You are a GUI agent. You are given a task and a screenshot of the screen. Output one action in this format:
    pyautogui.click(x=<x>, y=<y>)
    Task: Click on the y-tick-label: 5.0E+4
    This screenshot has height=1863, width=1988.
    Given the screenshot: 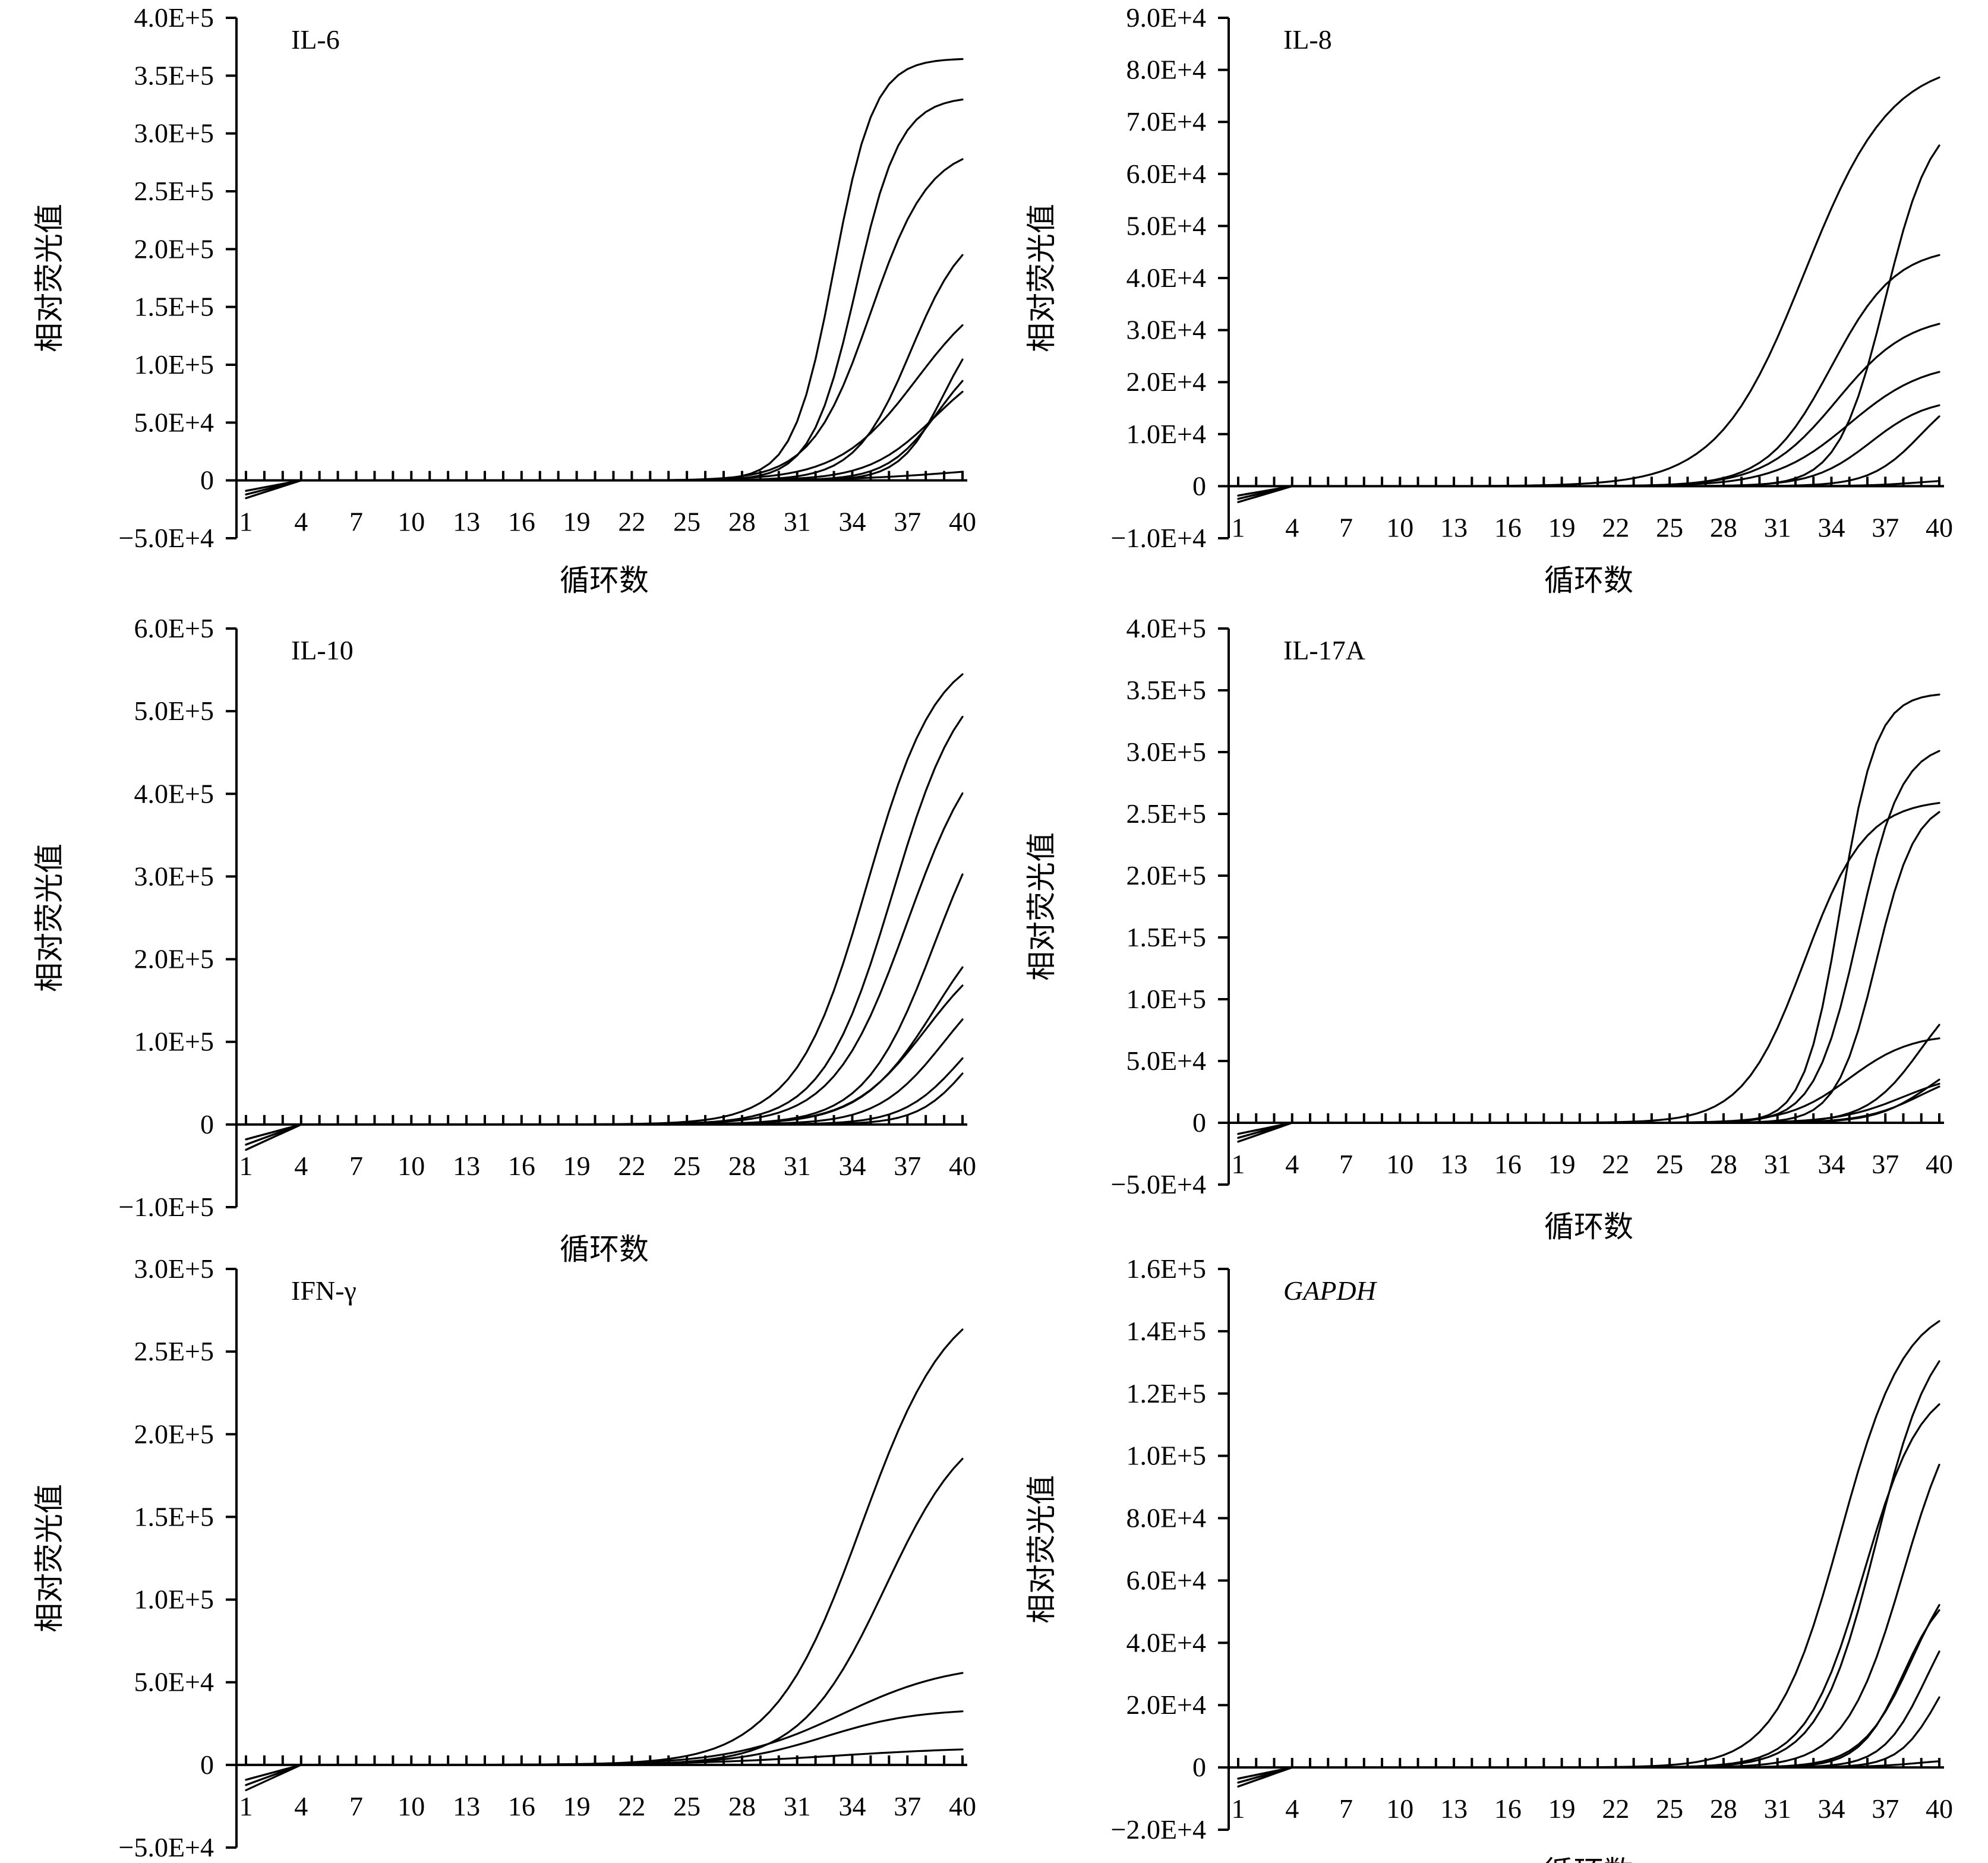 What is the action you would take?
    pyautogui.click(x=174, y=422)
    